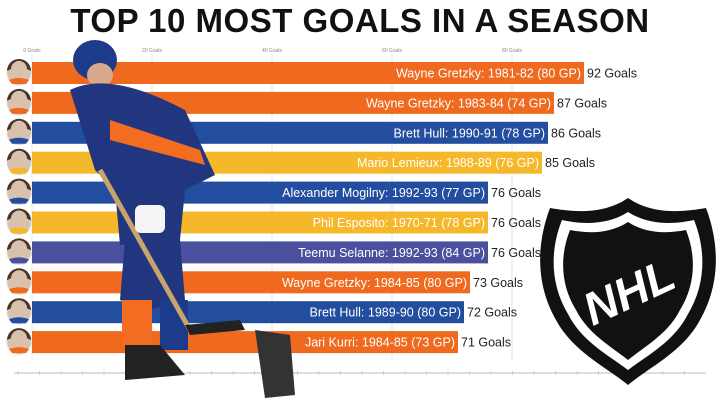  I want to click on jersey-stripe, so click(157, 142).